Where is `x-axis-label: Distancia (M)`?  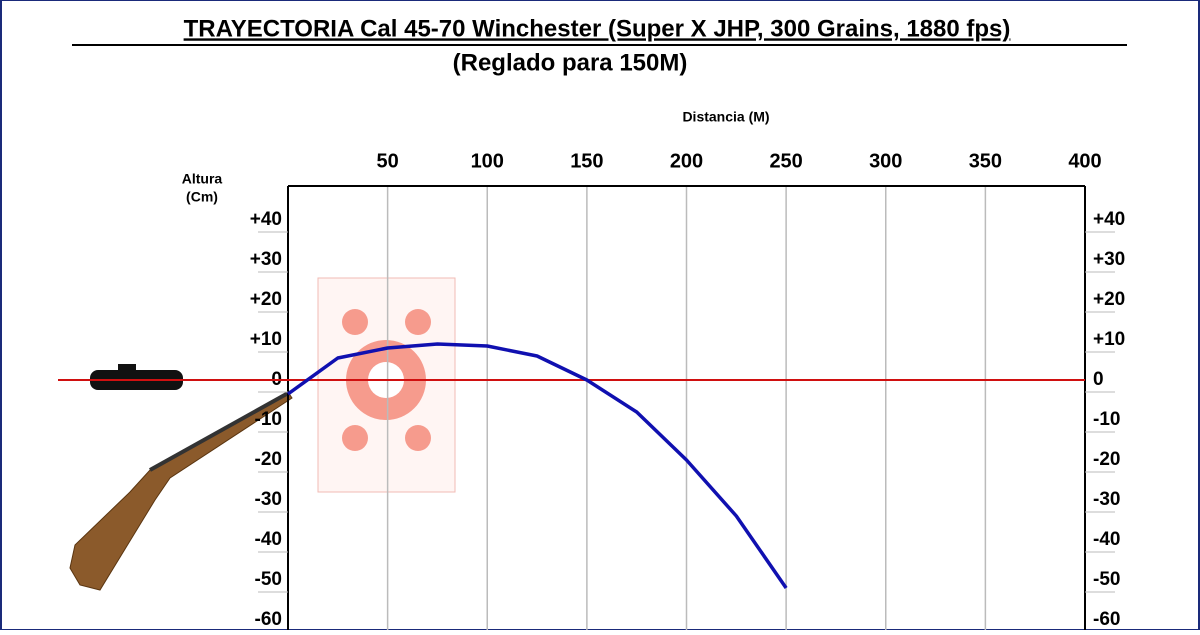
x-axis-label: Distancia (M) is located at coordinates (725, 117).